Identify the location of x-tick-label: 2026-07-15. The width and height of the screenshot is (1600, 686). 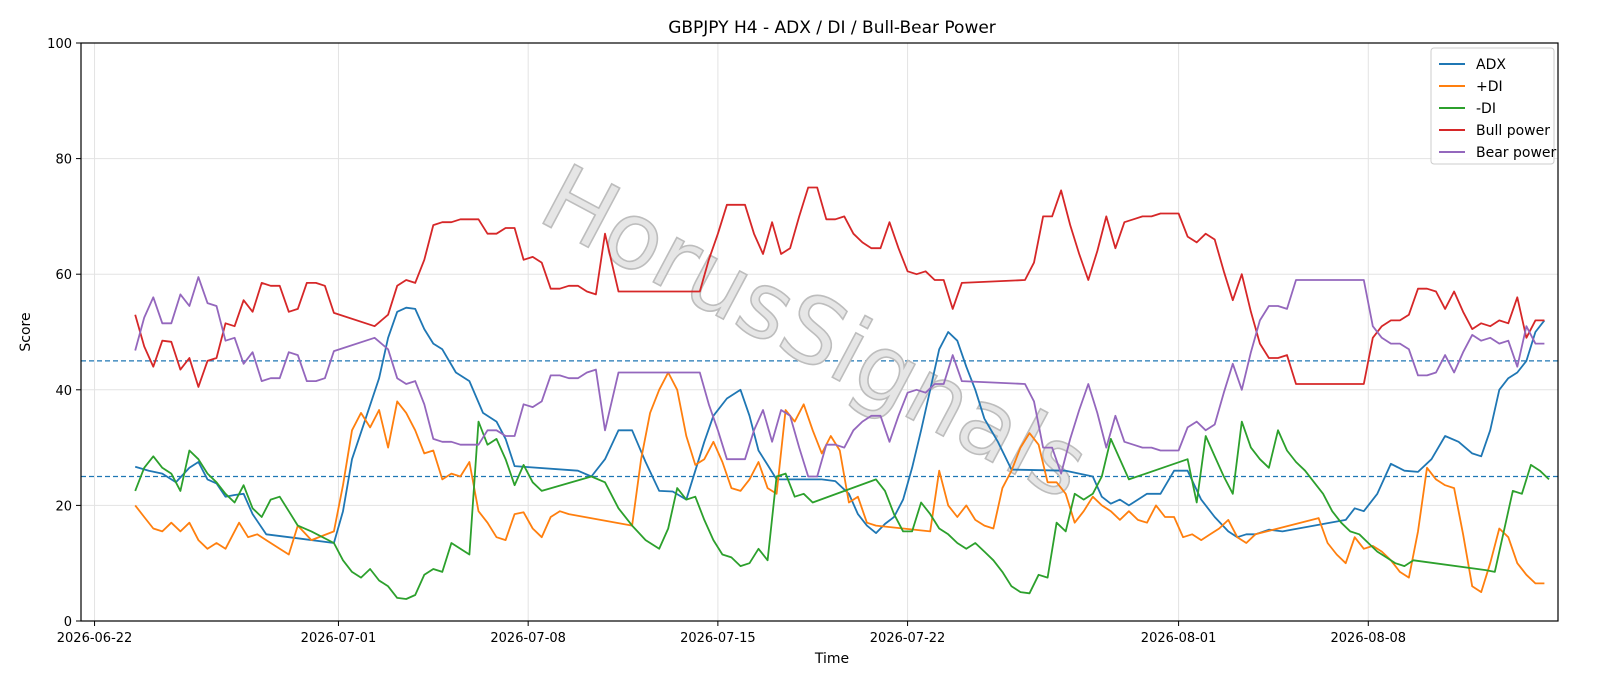
(718, 638).